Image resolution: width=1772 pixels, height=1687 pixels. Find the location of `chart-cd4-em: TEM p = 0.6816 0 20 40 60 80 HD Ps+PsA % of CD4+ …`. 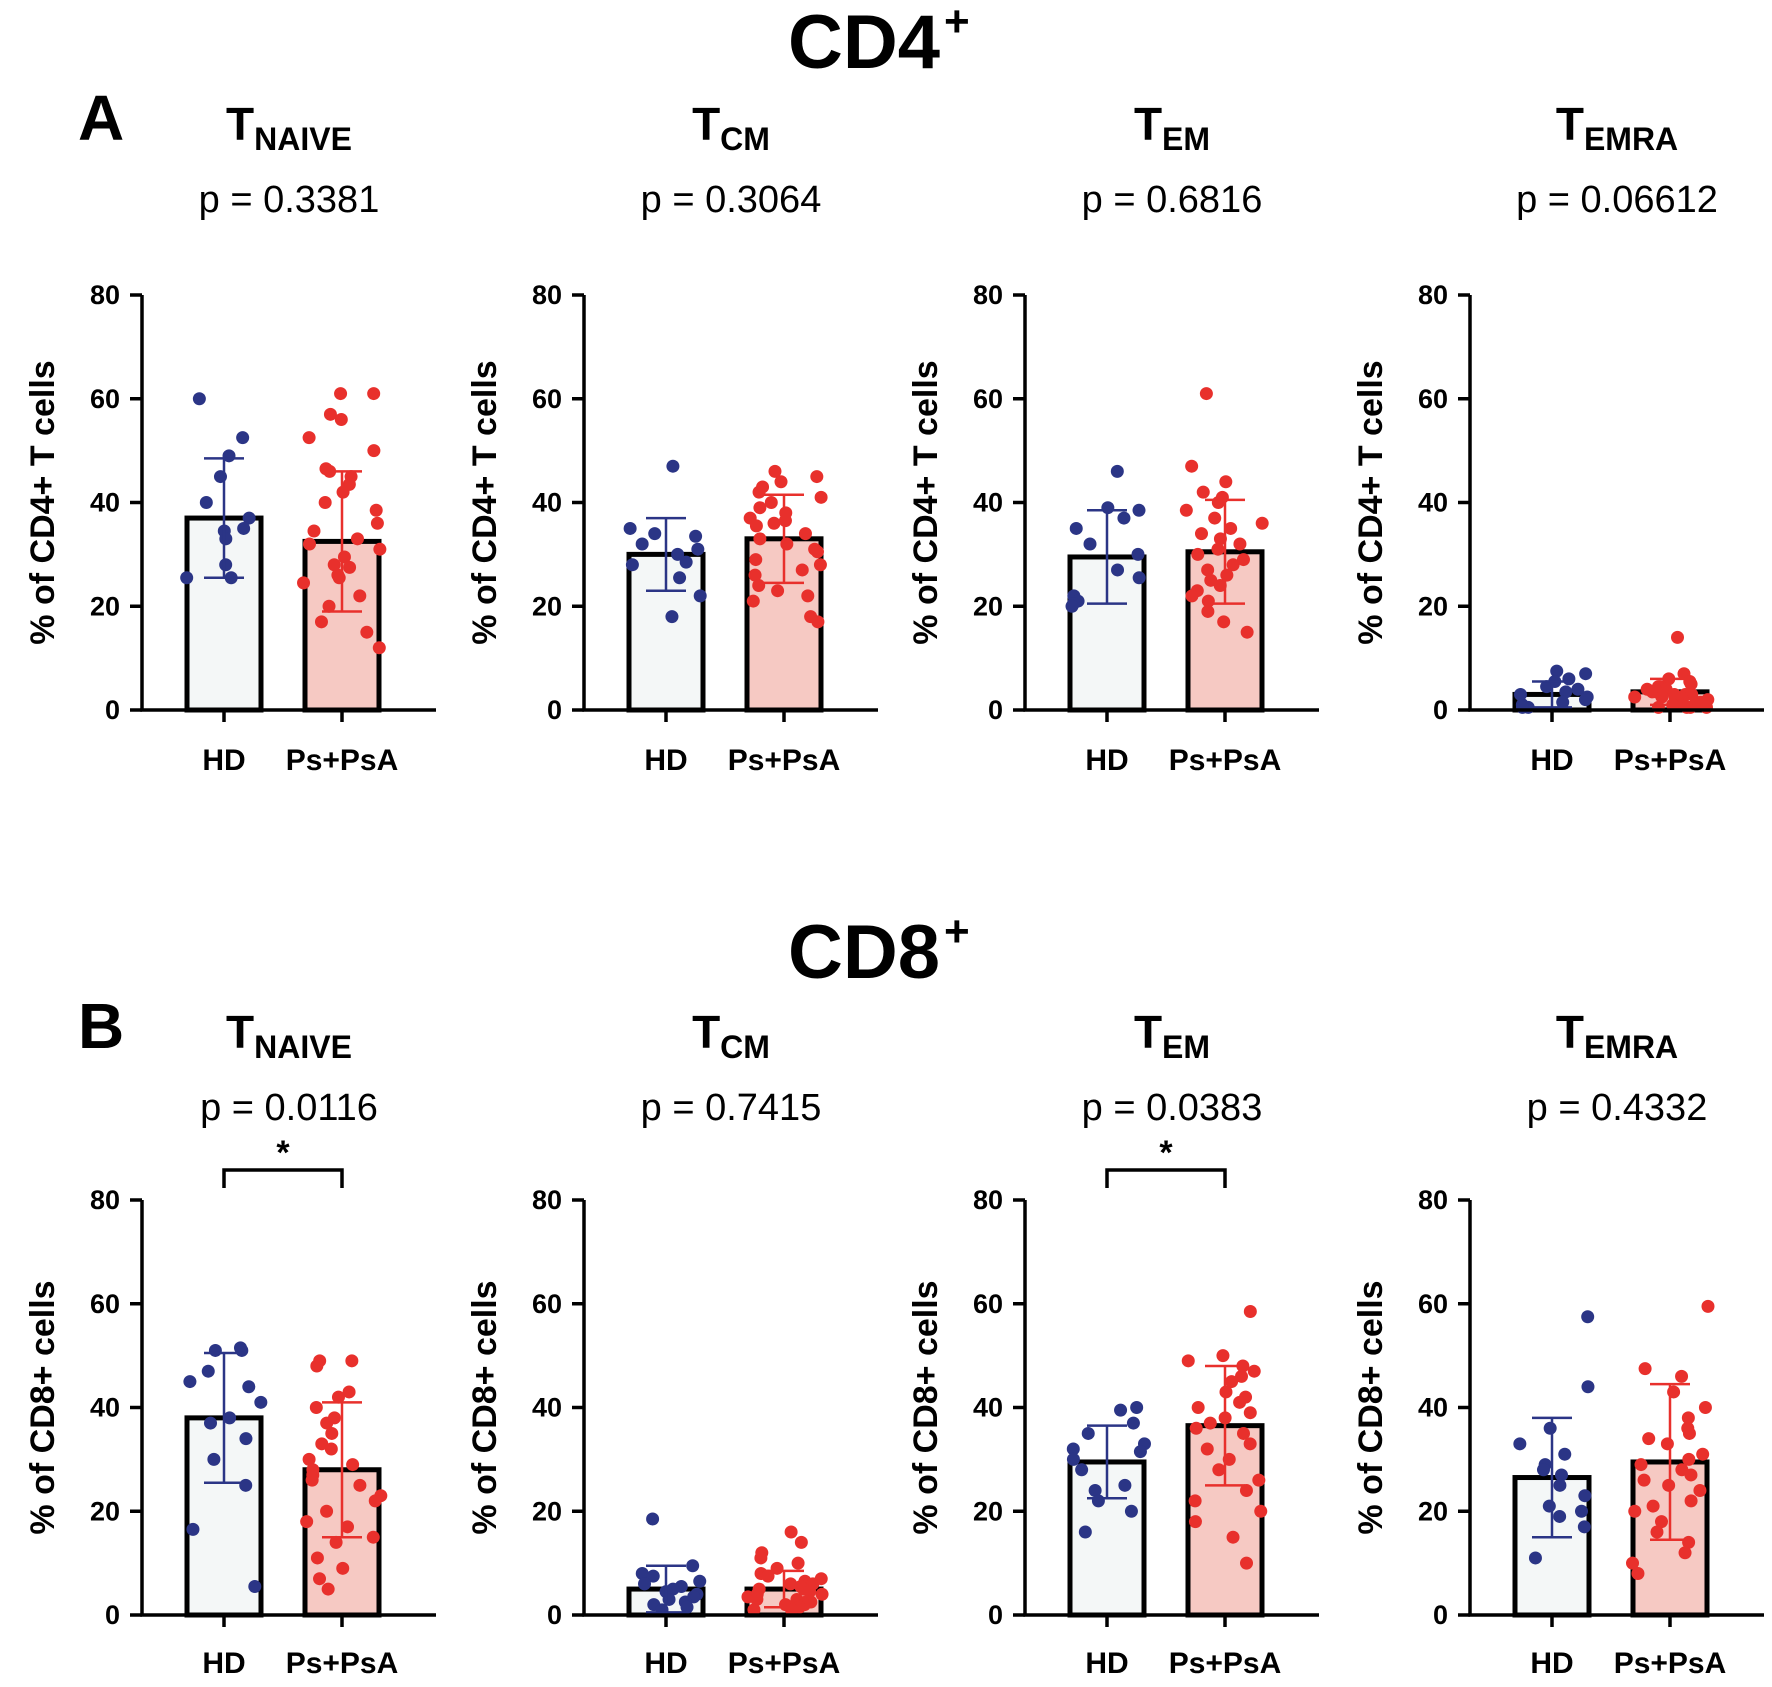

chart-cd4-em: TEM p = 0.6816 0 20 40 60 80 HD Ps+PsA % of CD4+ … is located at coordinates (1113, 437).